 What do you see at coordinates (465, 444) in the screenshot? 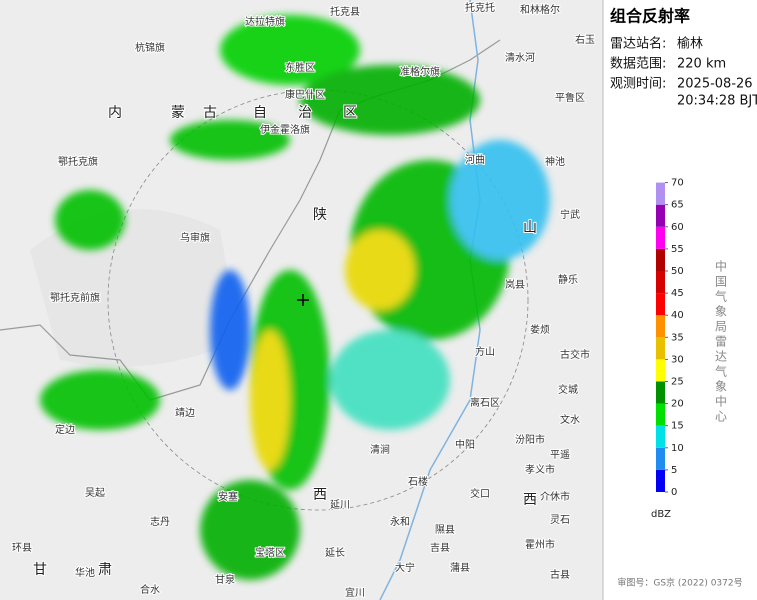
I see `place-label: 中阳` at bounding box center [465, 444].